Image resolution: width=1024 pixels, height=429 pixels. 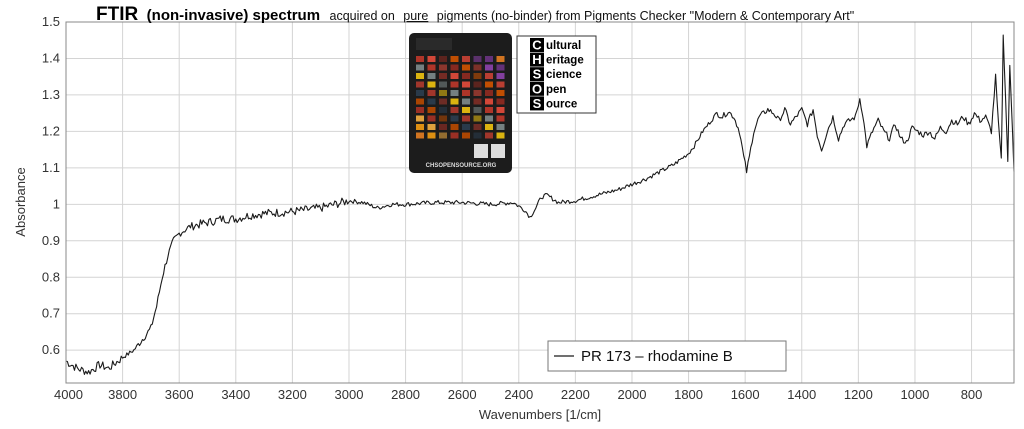 What do you see at coordinates (51, 21) in the screenshot?
I see `y-tick-label: 1.5` at bounding box center [51, 21].